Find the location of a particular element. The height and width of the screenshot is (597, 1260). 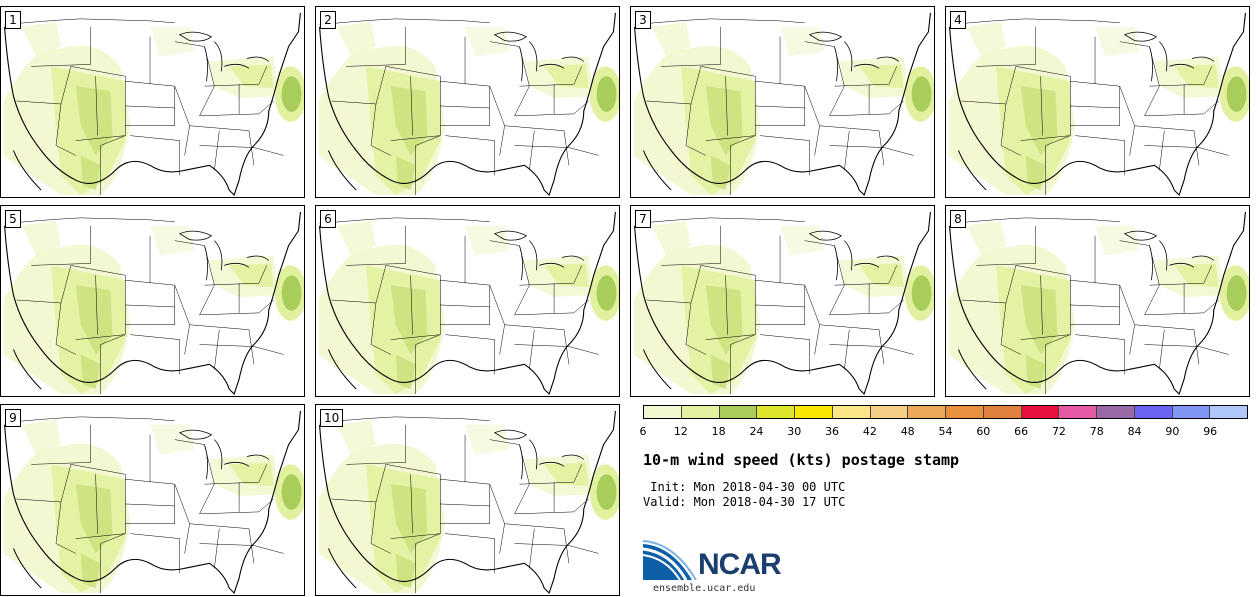

ensemble-member-panel: 7 is located at coordinates (782, 301).